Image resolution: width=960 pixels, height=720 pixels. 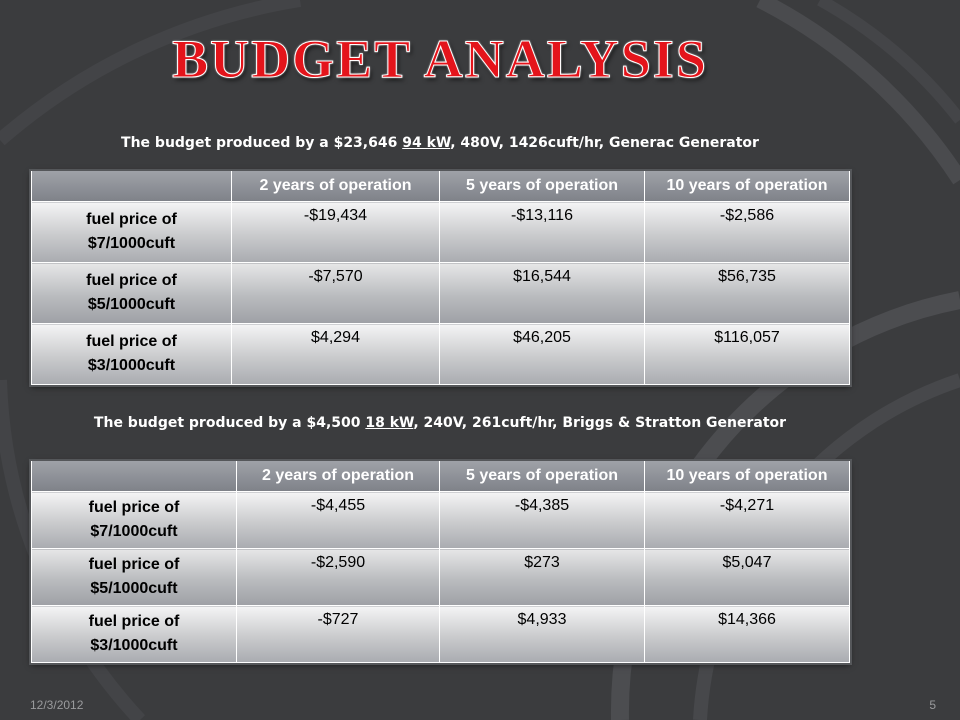 What do you see at coordinates (747, 520) in the screenshot?
I see `value-cell: -$4,271` at bounding box center [747, 520].